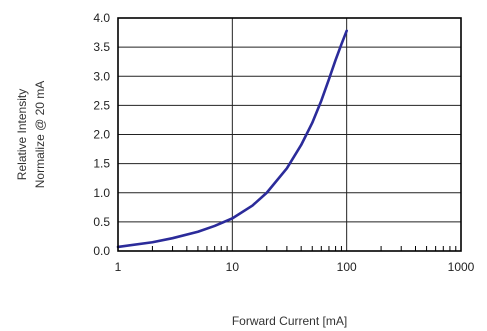  I want to click on y-tick-label: 0.5, so click(101, 222).